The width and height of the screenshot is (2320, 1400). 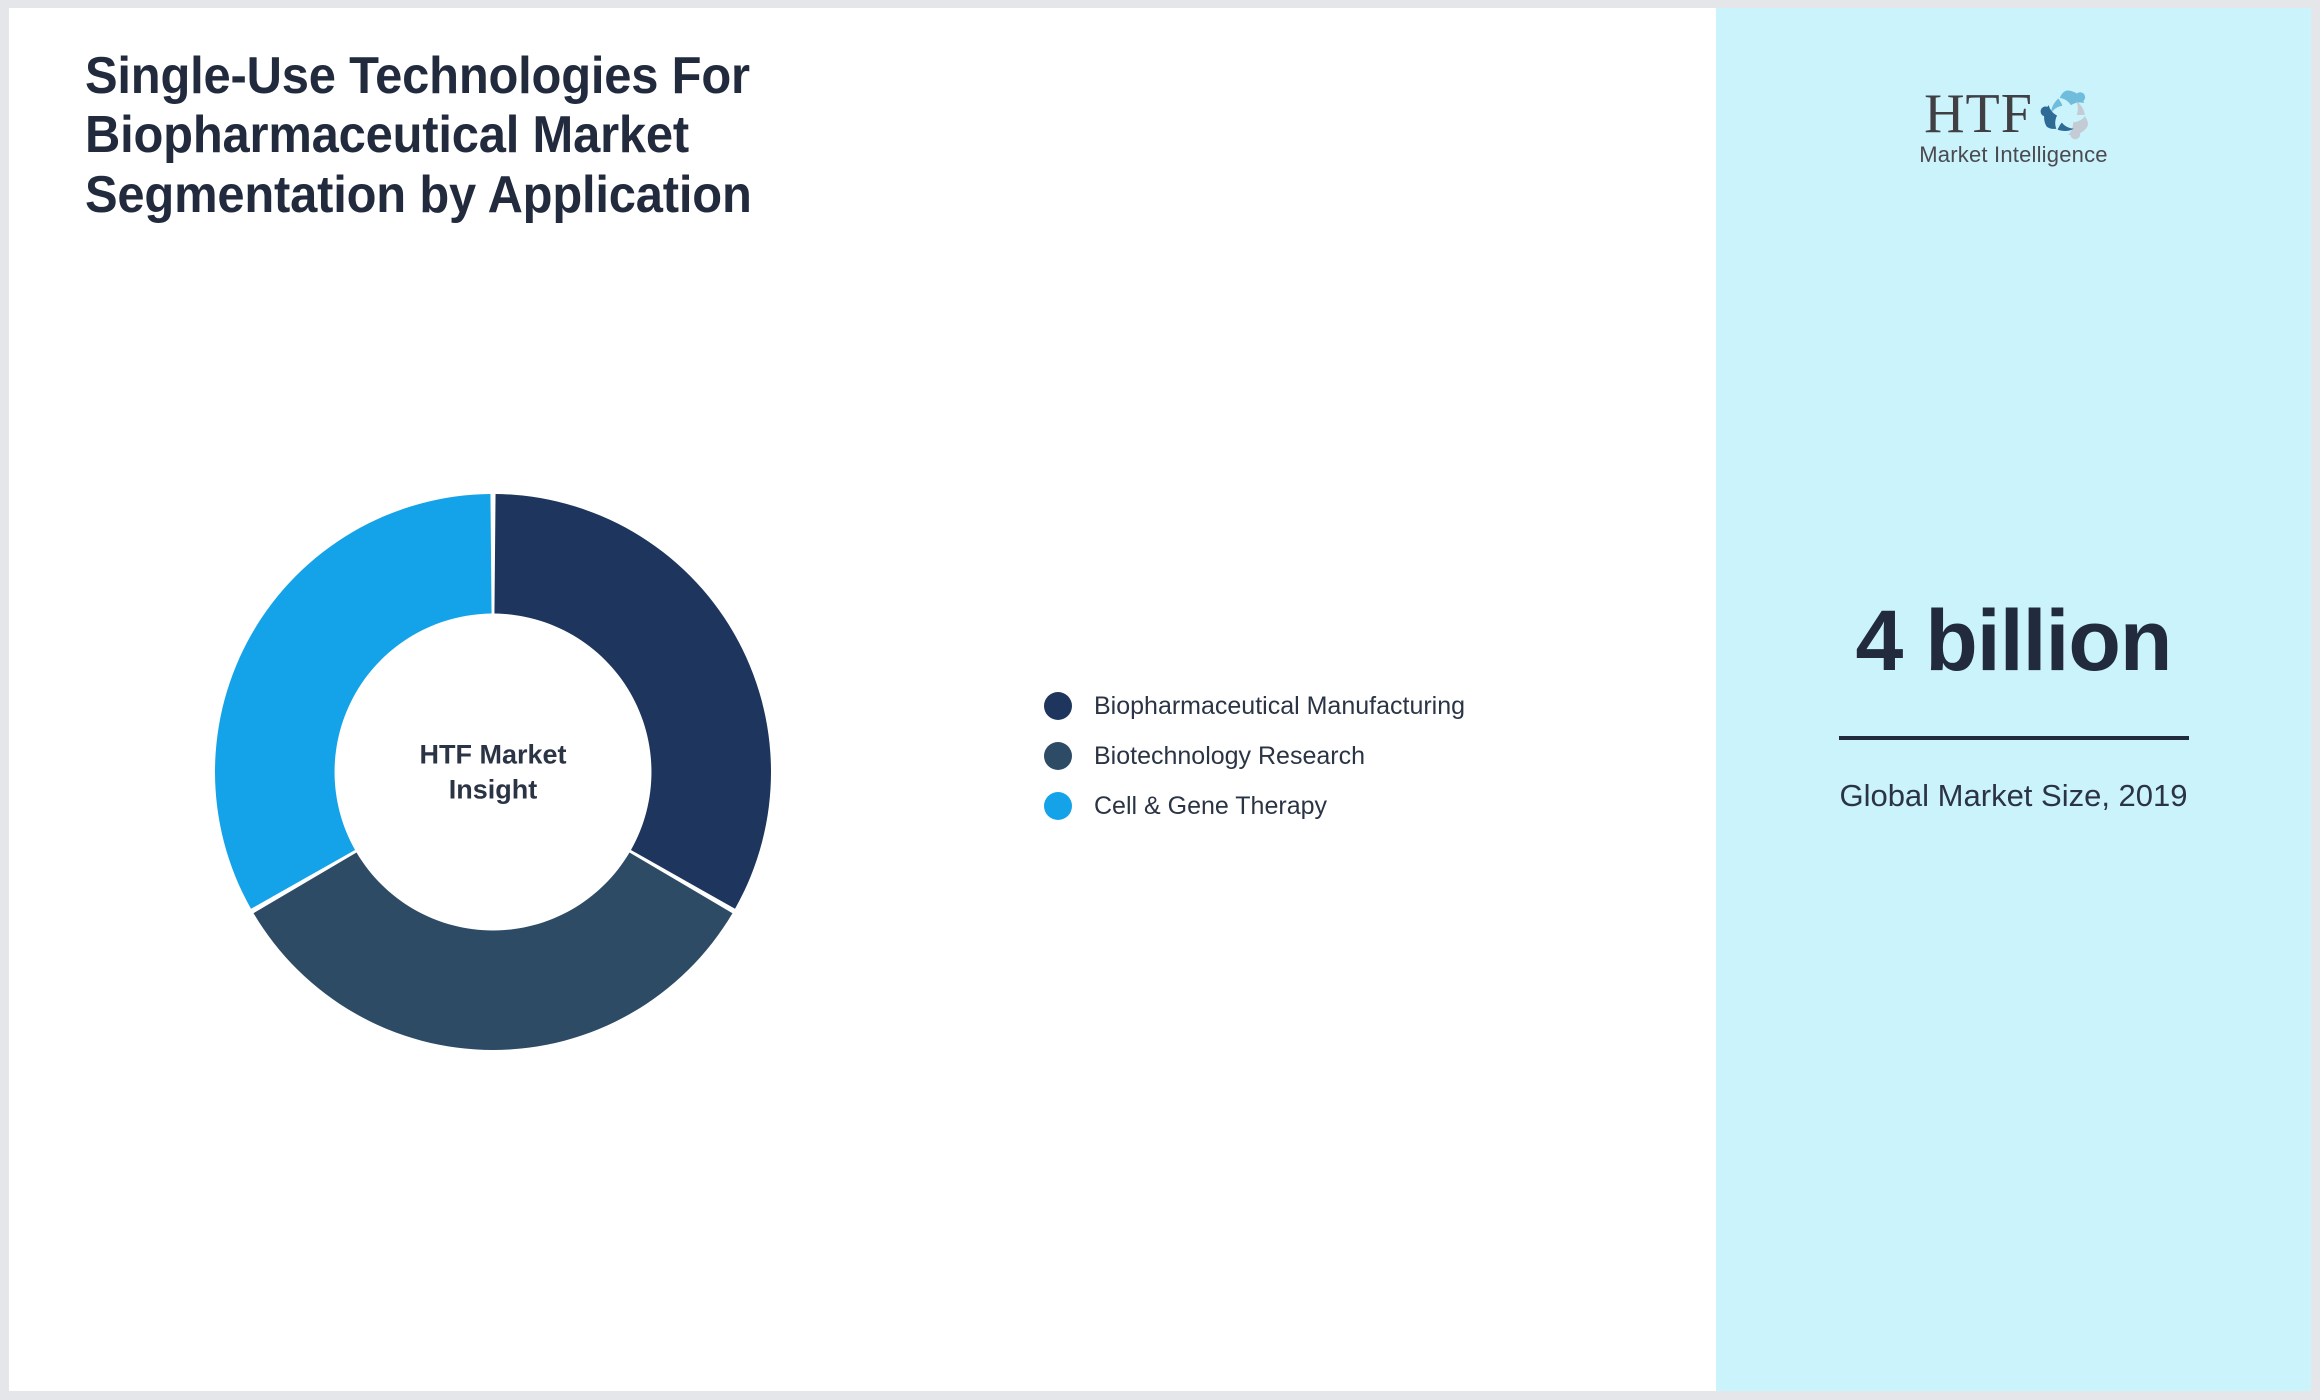 What do you see at coordinates (1229, 755) in the screenshot?
I see `legend-label: Biotechnology Research` at bounding box center [1229, 755].